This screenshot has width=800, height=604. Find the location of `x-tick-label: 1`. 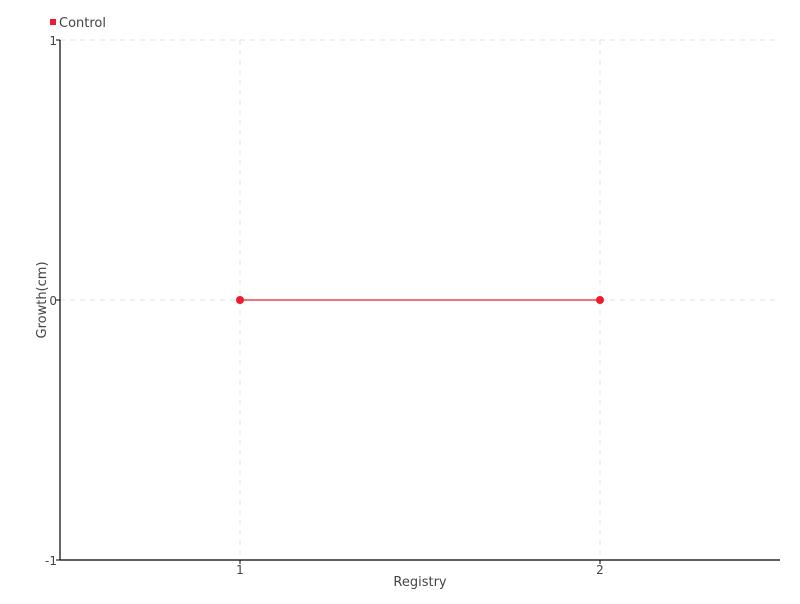

x-tick-label: 1 is located at coordinates (240, 570).